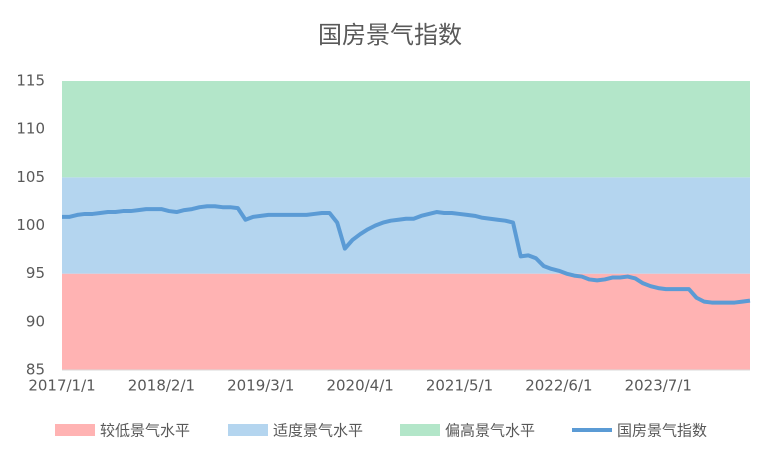 The width and height of the screenshot is (776, 459). I want to click on chart-title: 国房景气指数, so click(390, 35).